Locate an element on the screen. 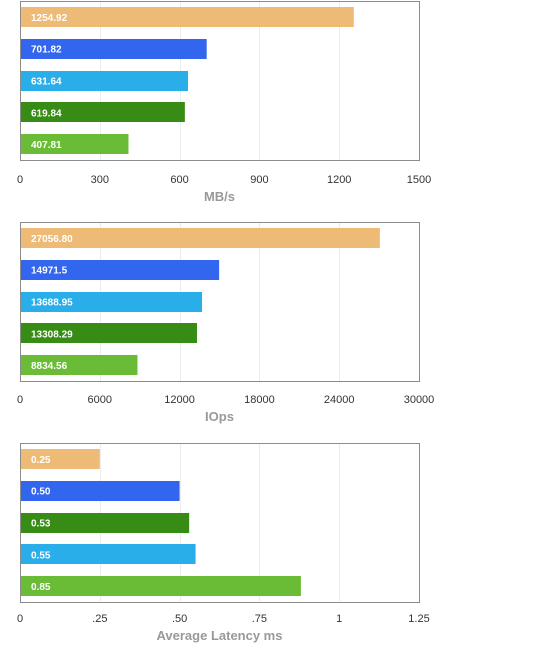  x-tick-label: 6000 is located at coordinates (100, 400).